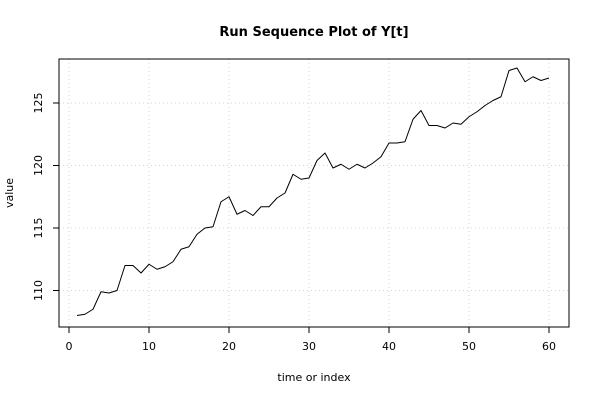  Describe the element at coordinates (9, 193) in the screenshot. I see `y-axis-label: value` at that location.